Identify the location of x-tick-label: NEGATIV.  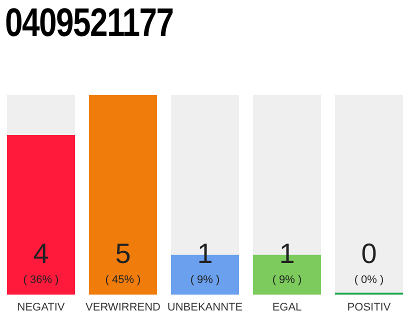
(41, 307).